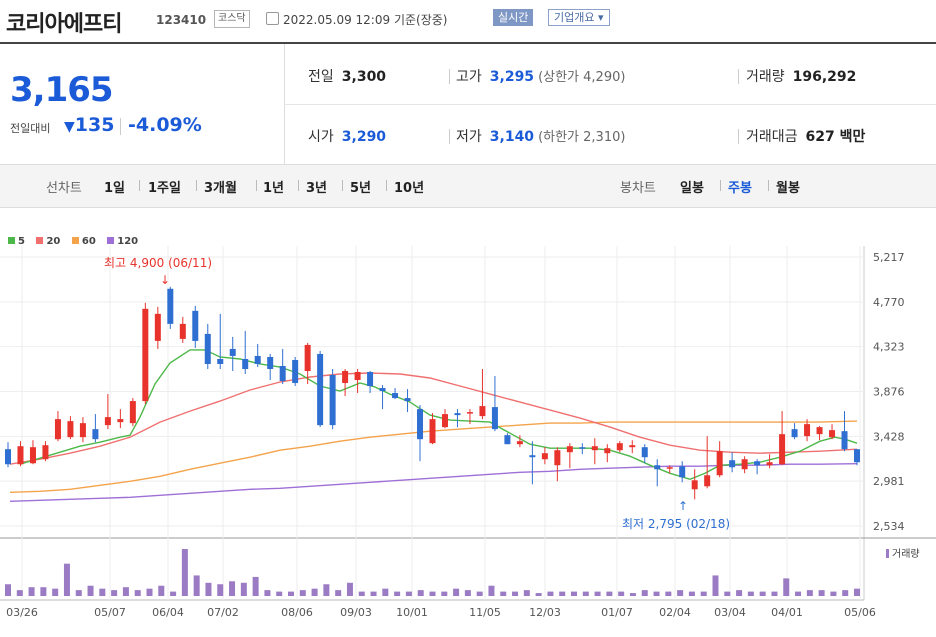 The image size is (936, 637). I want to click on calendar-icon, so click(272, 18).